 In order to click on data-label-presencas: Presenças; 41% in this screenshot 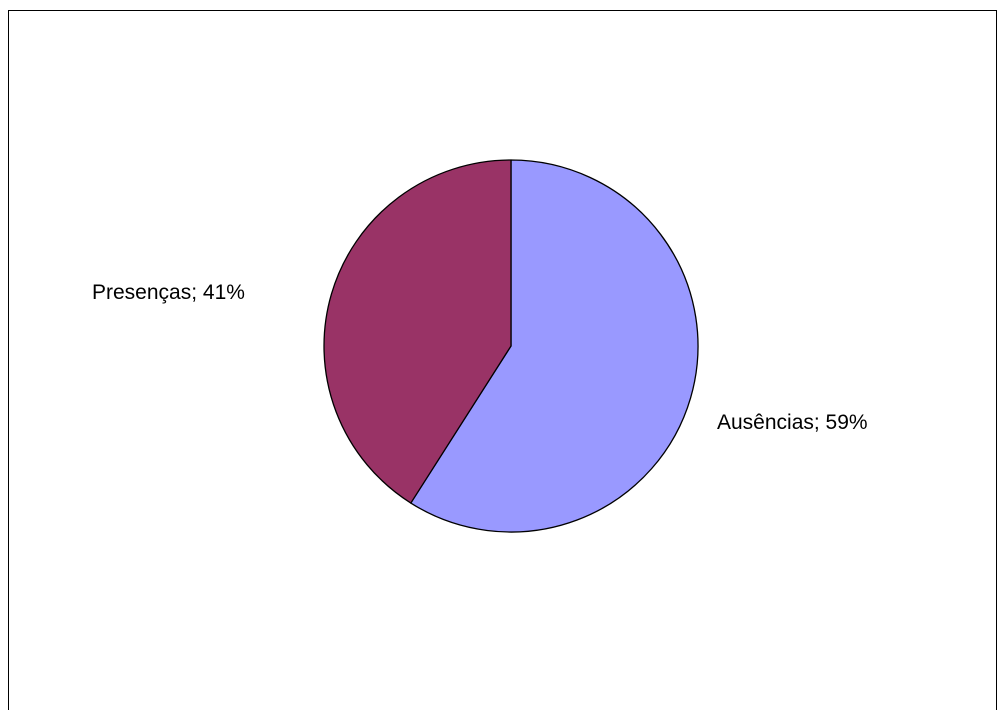, I will do `click(168, 292)`.